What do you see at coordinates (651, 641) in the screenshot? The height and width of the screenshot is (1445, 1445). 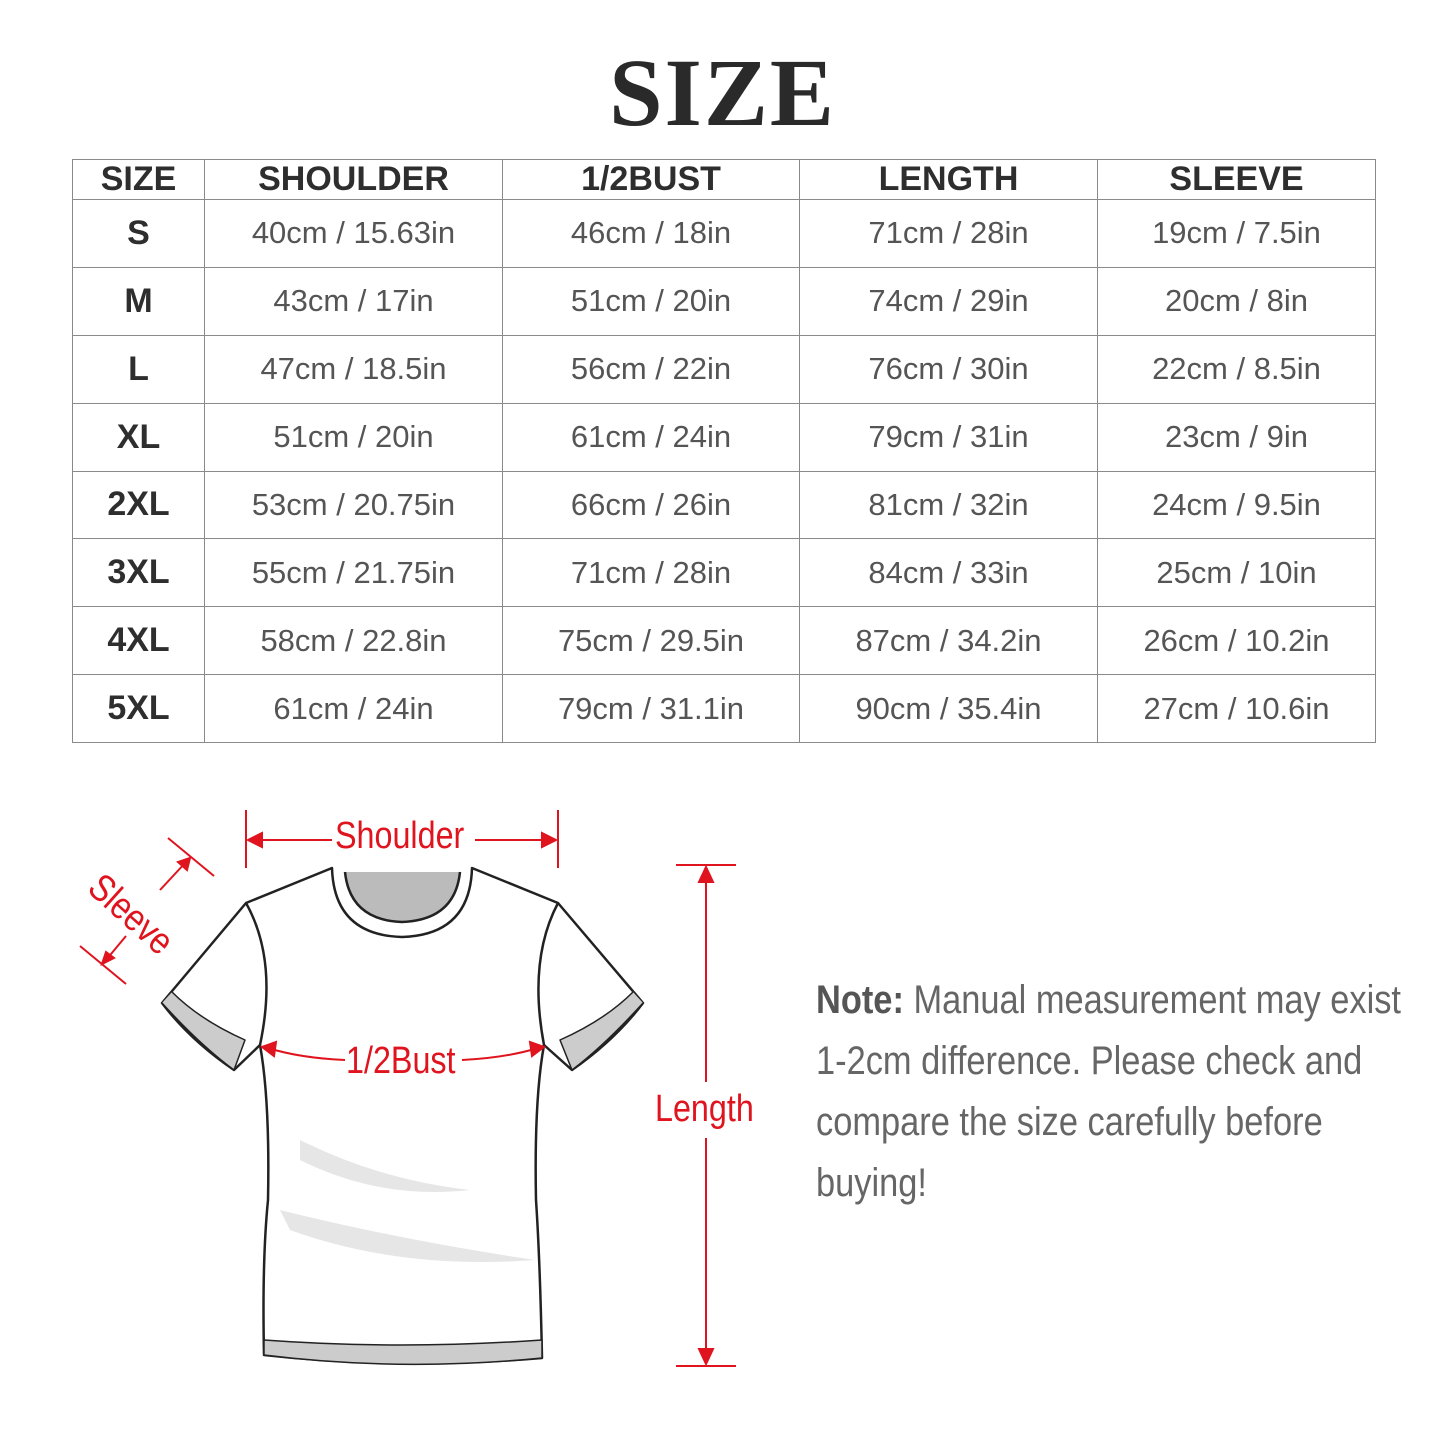 I see `measurement-cell: 75cm / 29.5in` at bounding box center [651, 641].